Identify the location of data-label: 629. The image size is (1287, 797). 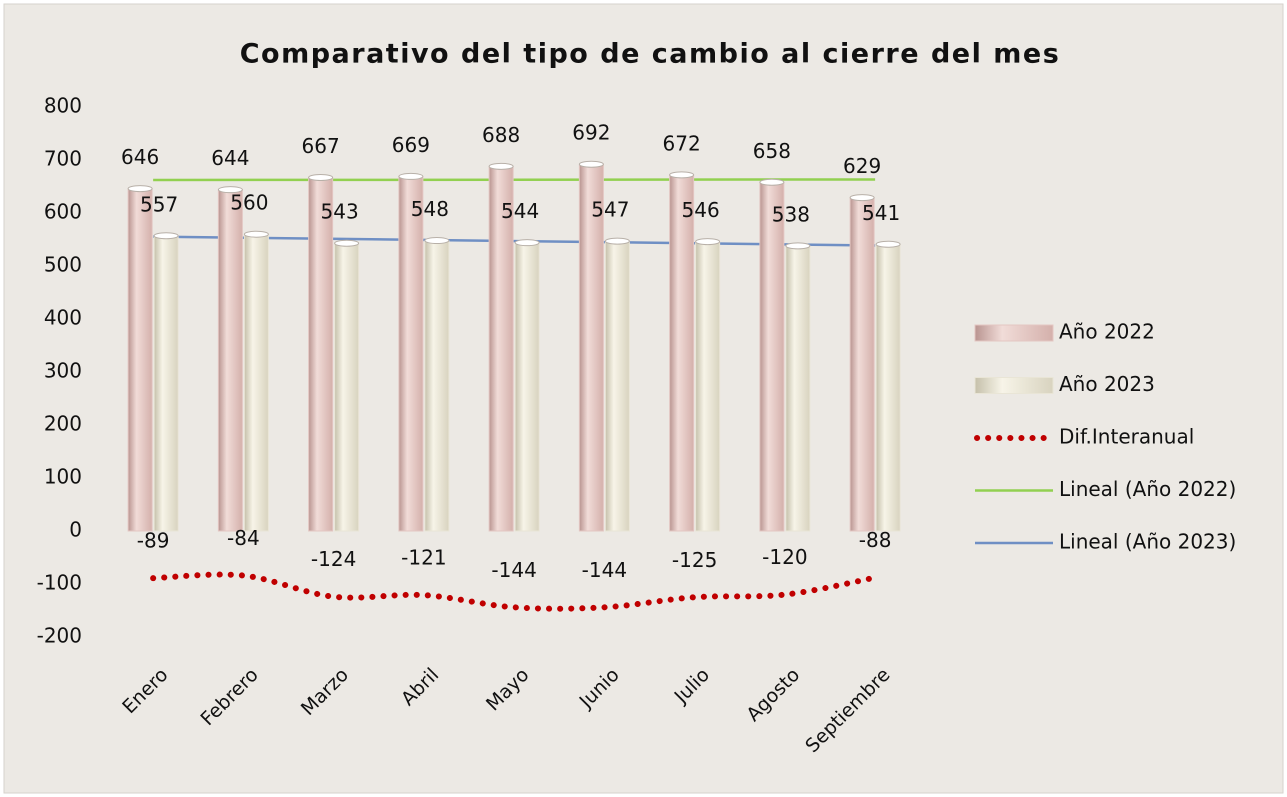
(862, 166).